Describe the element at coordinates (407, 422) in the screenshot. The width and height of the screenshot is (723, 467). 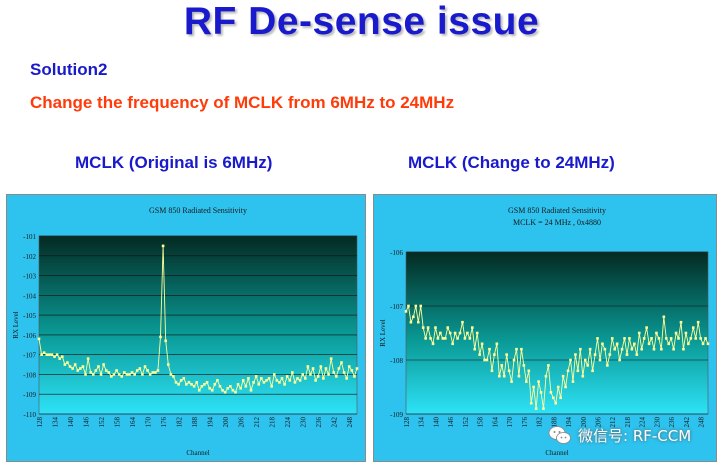
I see `x-tick-label: 128` at that location.